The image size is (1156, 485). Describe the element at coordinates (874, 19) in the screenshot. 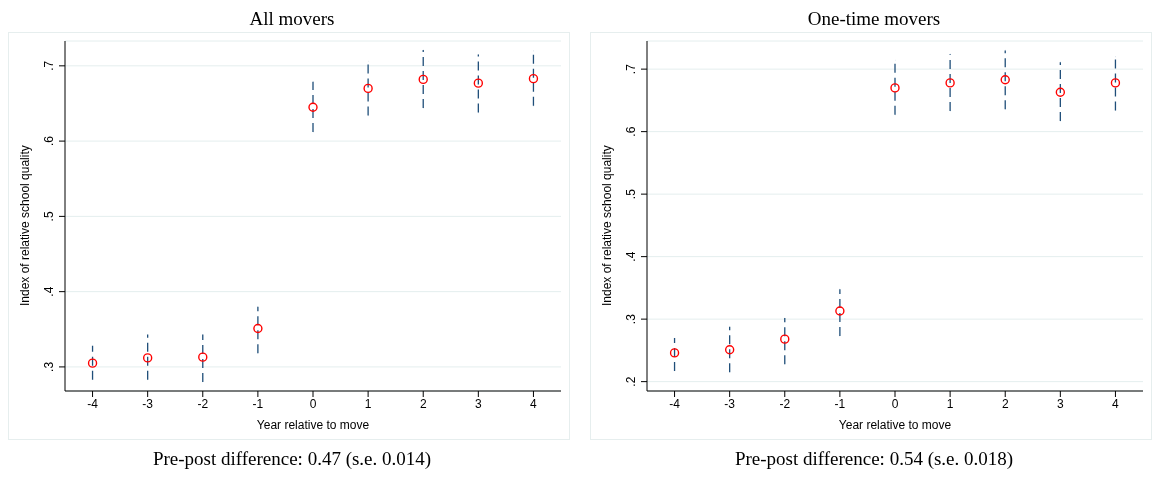

I see `chart-title: One-time movers` at that location.